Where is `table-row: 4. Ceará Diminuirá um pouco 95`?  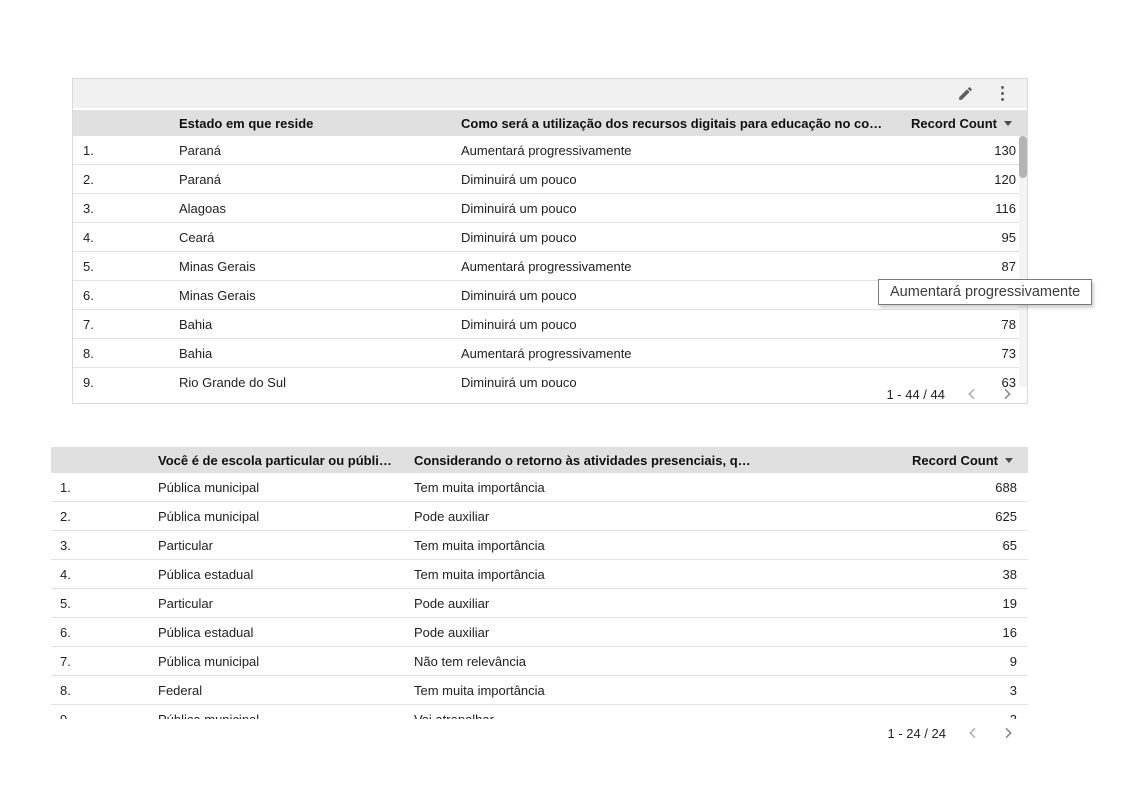
table-row: 4. Ceará Diminuirá um pouco 95 is located at coordinates (550, 237).